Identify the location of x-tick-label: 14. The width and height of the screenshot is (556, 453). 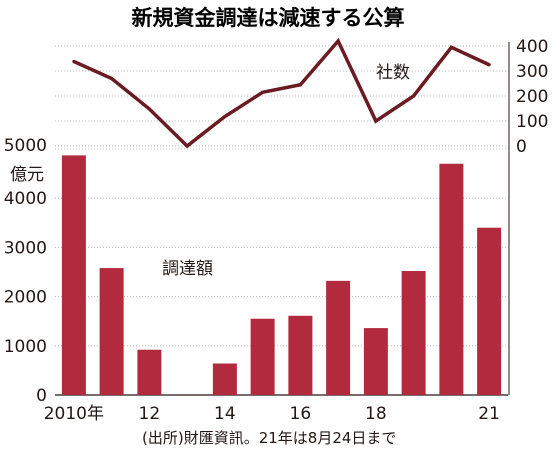
(225, 414).